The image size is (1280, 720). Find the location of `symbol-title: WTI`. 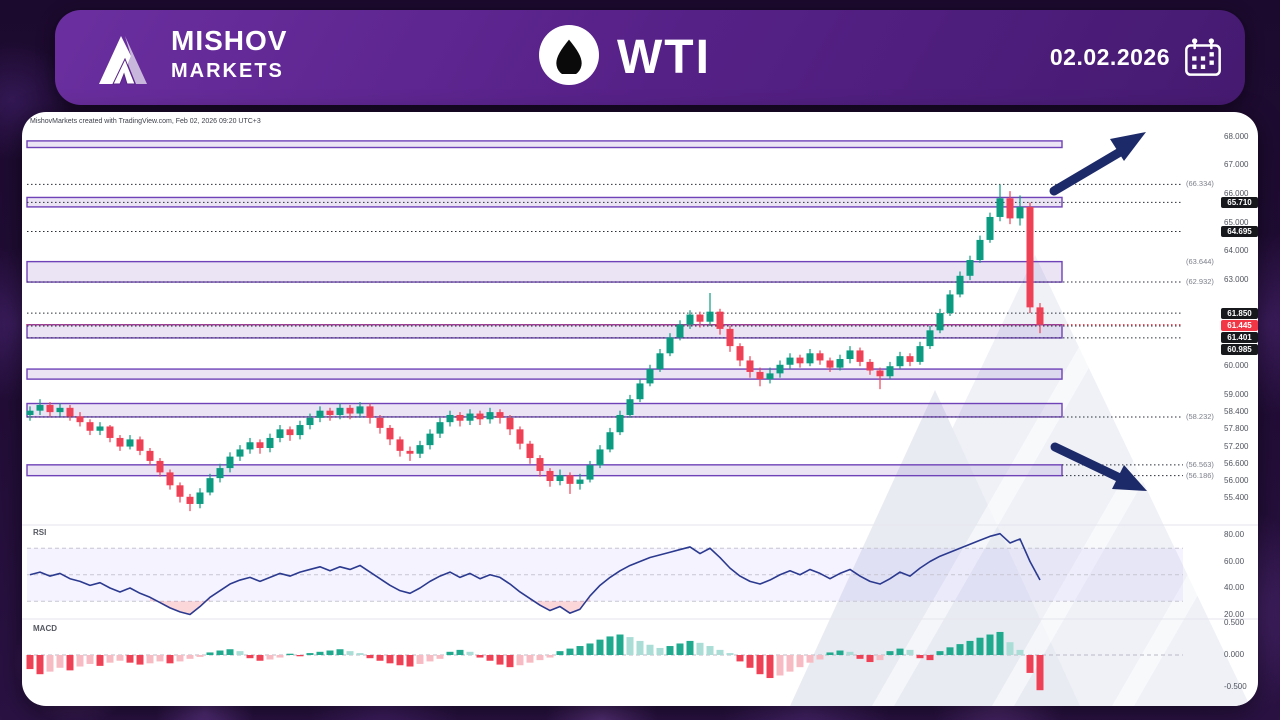

symbol-title: WTI is located at coordinates (664, 57).